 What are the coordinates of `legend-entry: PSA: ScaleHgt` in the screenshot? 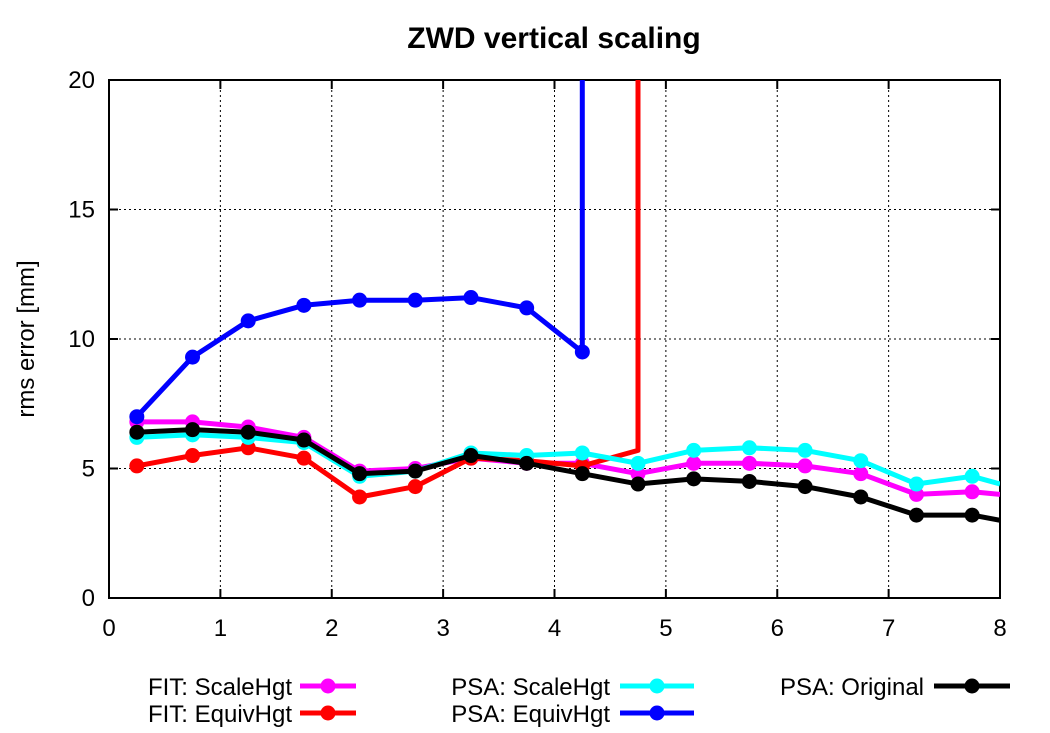 It's located at (572, 687).